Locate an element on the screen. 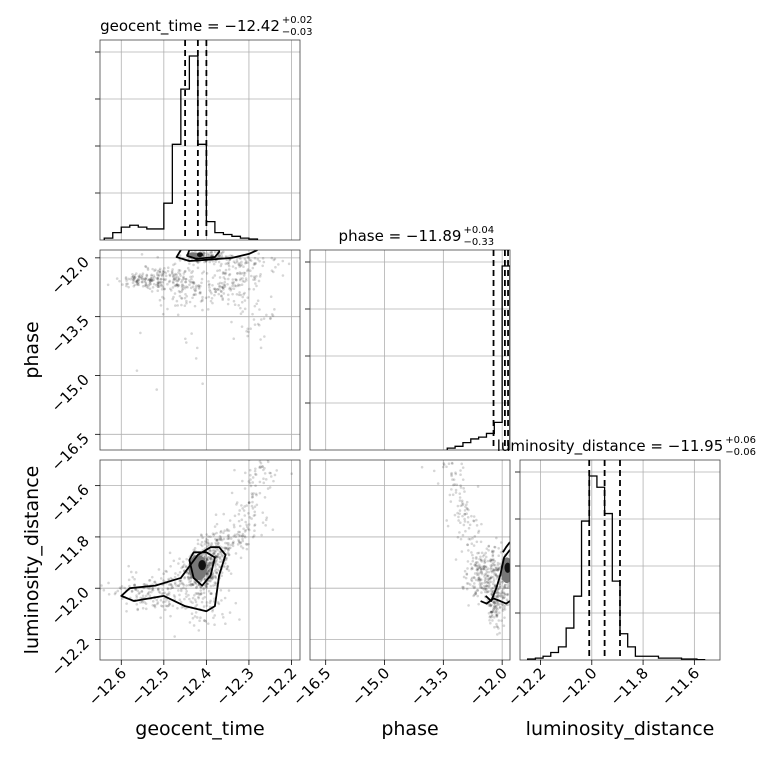  ytick-label-phase-2: −13.5 is located at coordinates (70, 334).